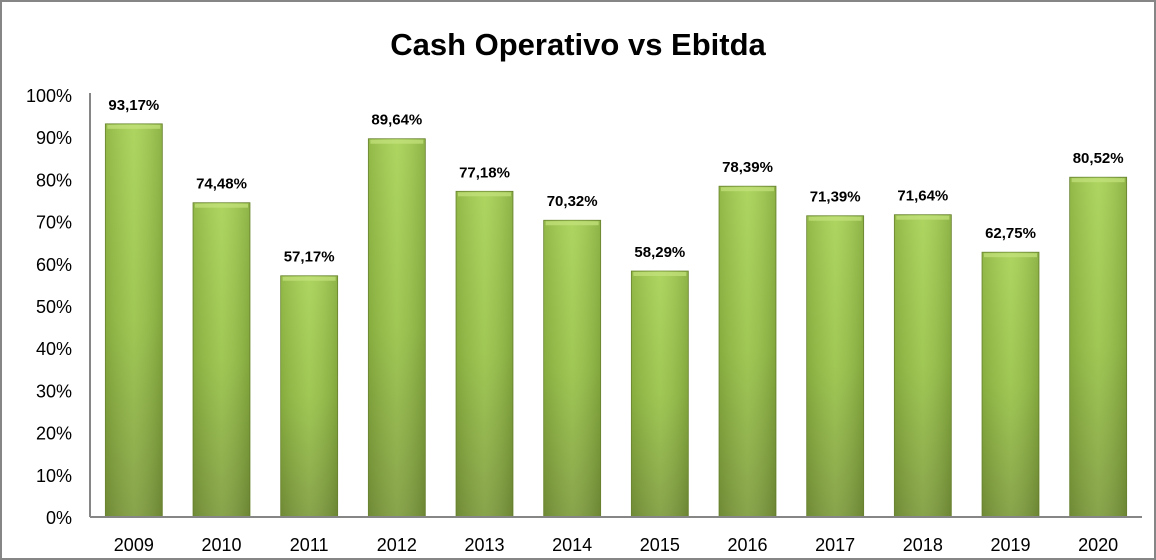 The image size is (1156, 560). I want to click on bar-shade-2010, so click(221, 359).